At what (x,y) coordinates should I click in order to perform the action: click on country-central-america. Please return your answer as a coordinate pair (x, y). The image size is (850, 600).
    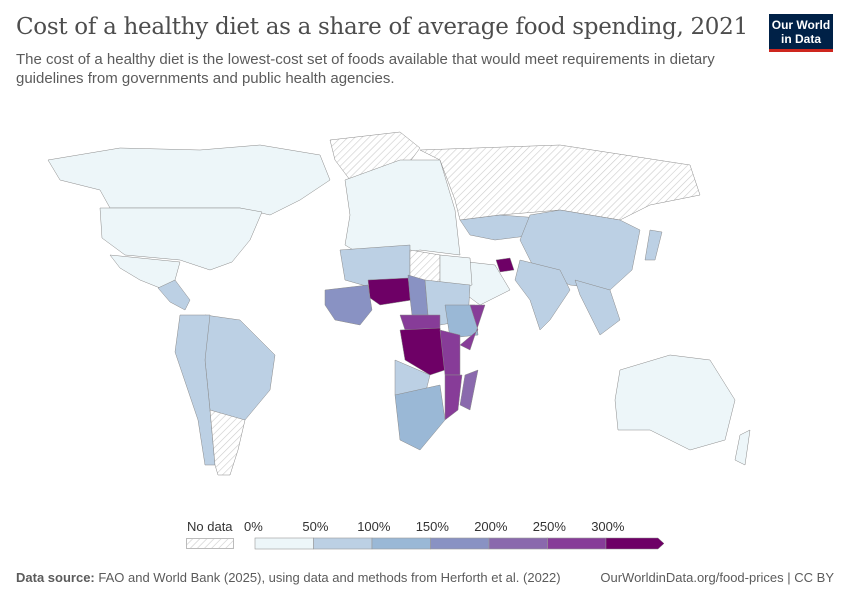
    Looking at the image, I should click on (174, 295).